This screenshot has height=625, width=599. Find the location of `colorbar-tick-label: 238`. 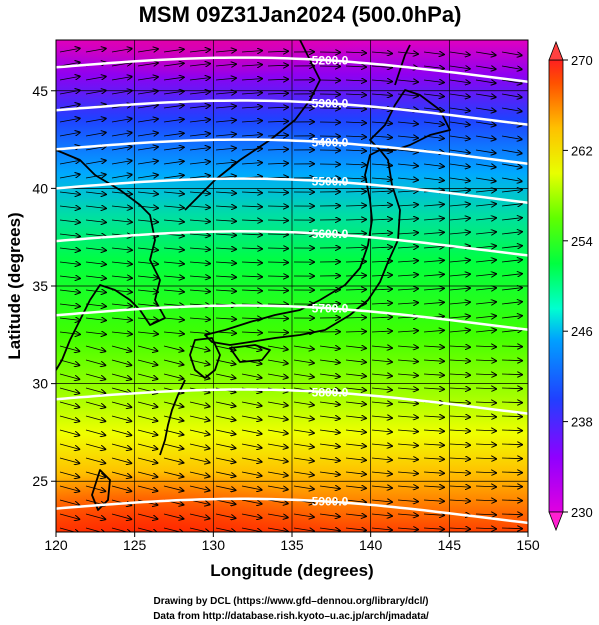

colorbar-tick-label: 238 is located at coordinates (582, 422).